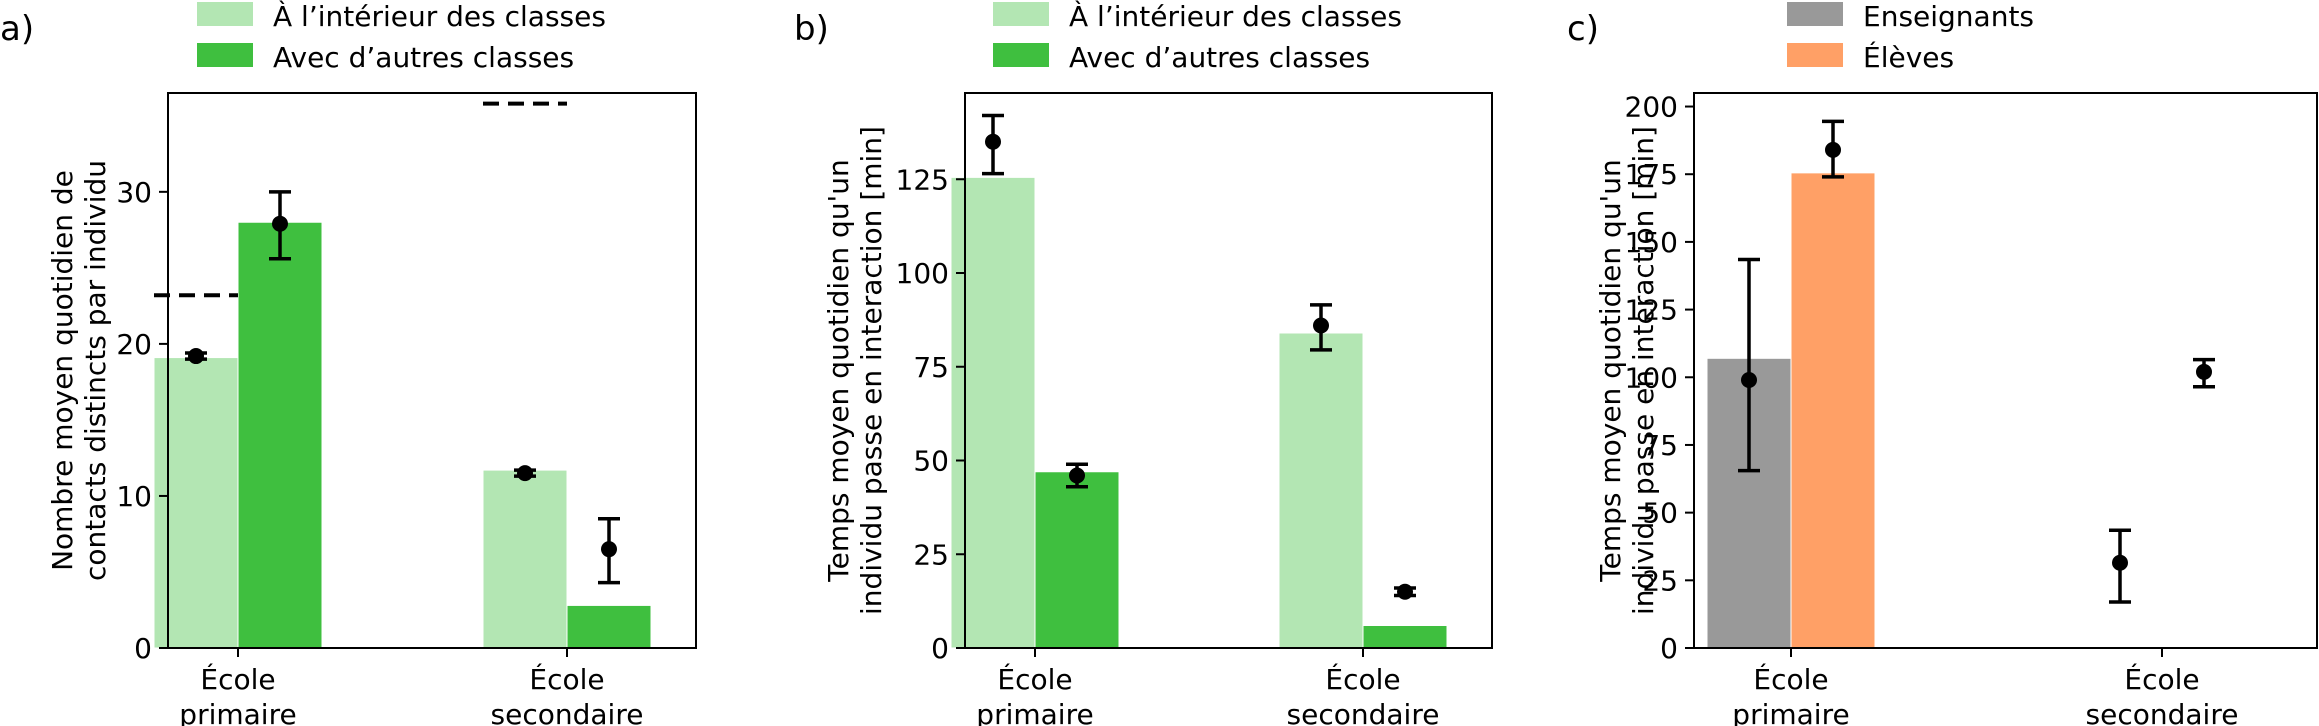  Describe the element at coordinates (1583, 29) in the screenshot. I see `panel-label: c)` at that location.